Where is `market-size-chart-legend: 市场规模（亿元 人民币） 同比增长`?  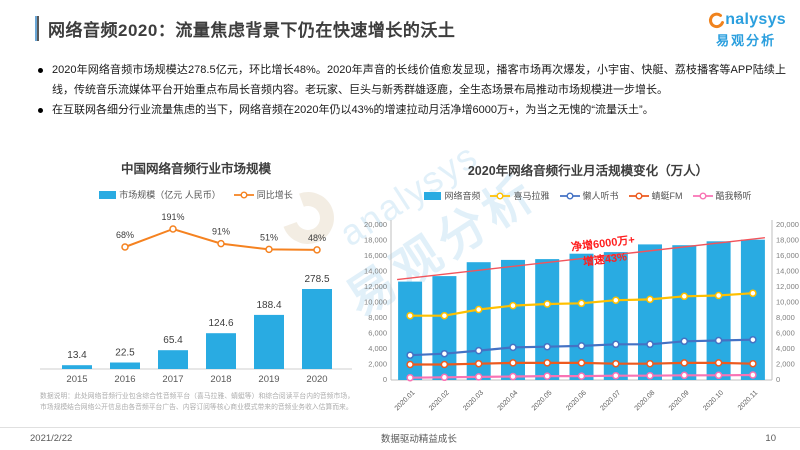 market-size-chart-legend: 市场规模（亿元 人民币） 同比增长 is located at coordinates (196, 194).